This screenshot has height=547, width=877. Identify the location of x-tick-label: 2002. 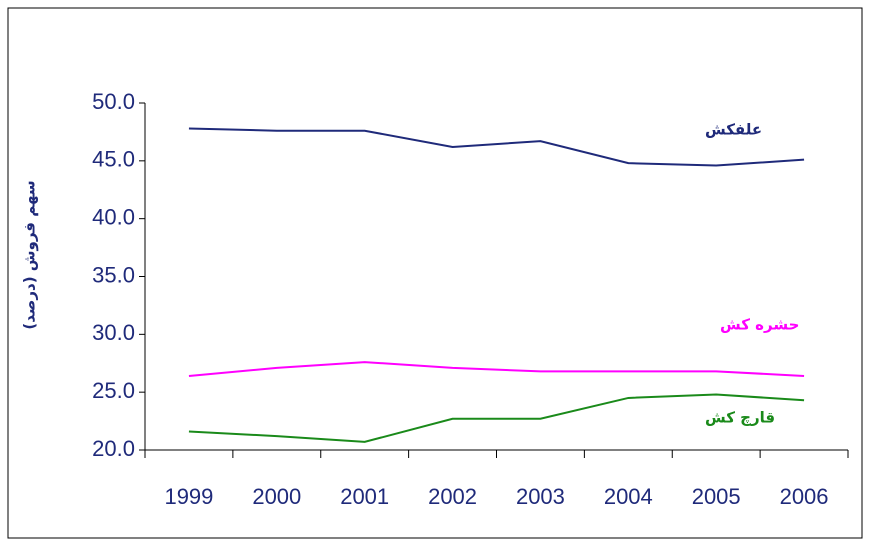
(452, 496).